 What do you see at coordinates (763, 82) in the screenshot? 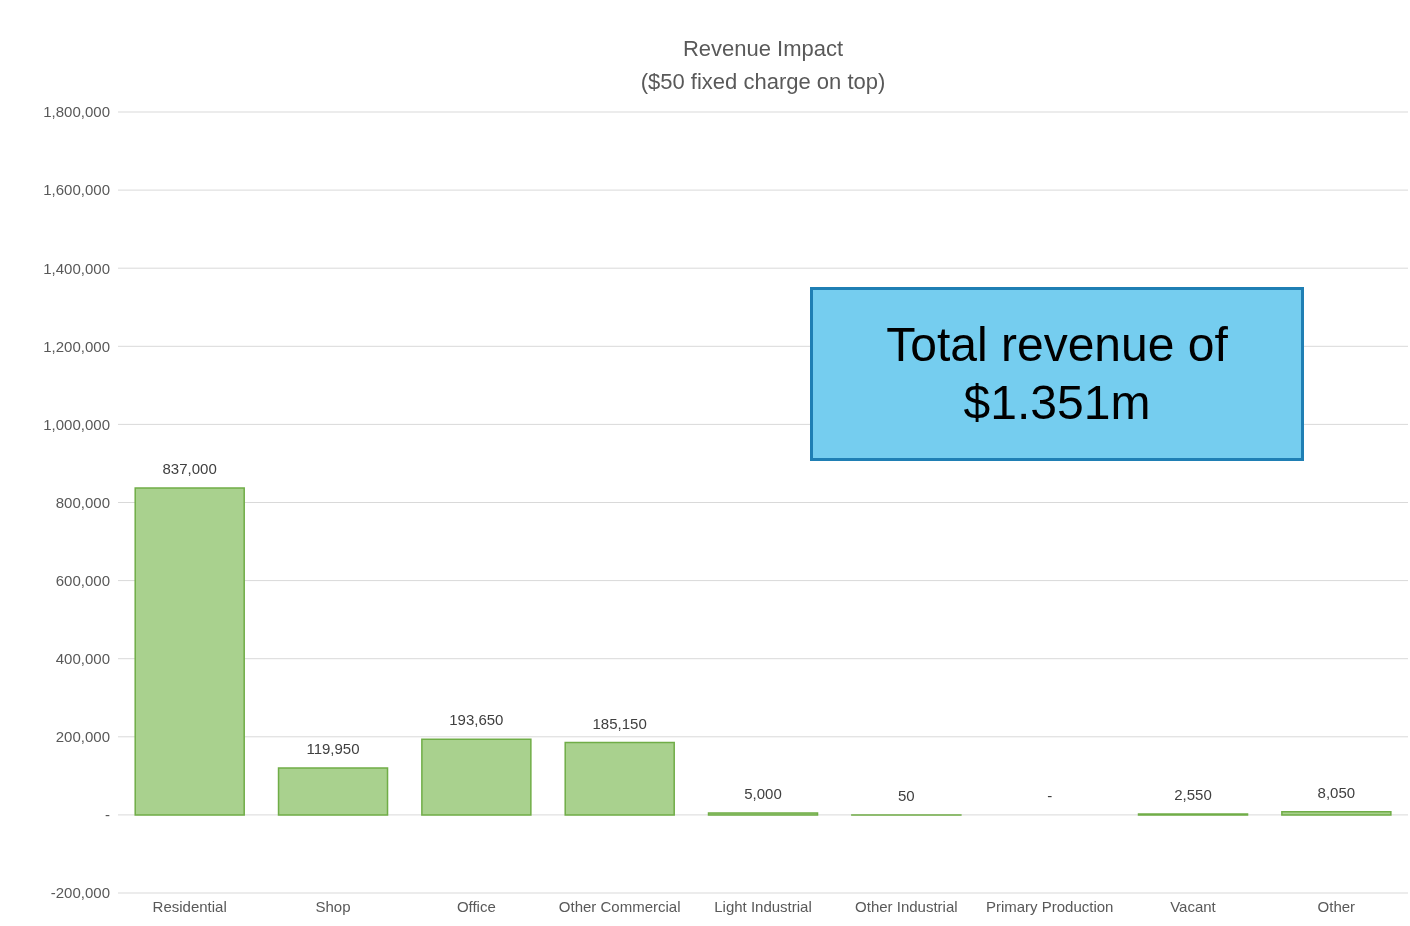
I see `chart-subtitle: ($50 fixed charge on top)` at bounding box center [763, 82].